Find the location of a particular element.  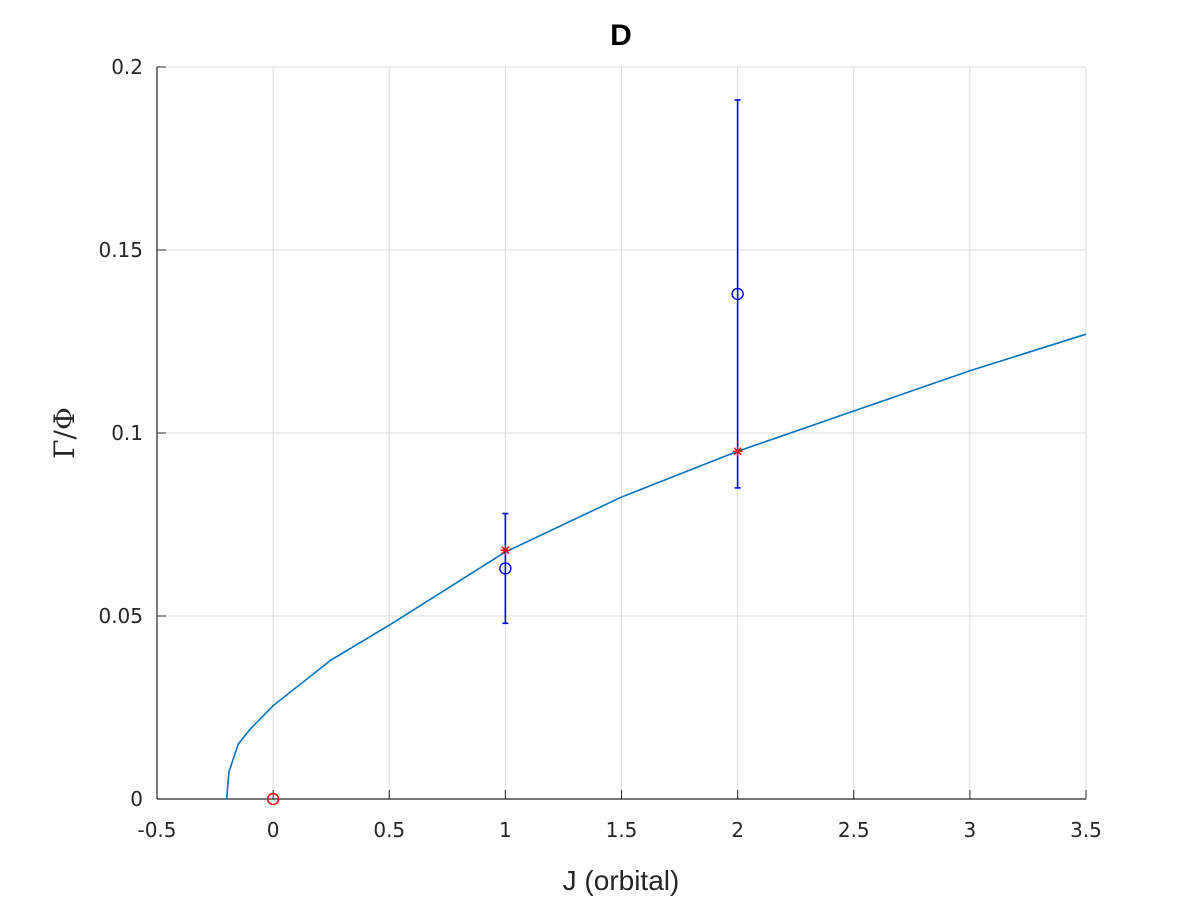

y-axis-label: Γ/Φ is located at coordinates (64, 433).